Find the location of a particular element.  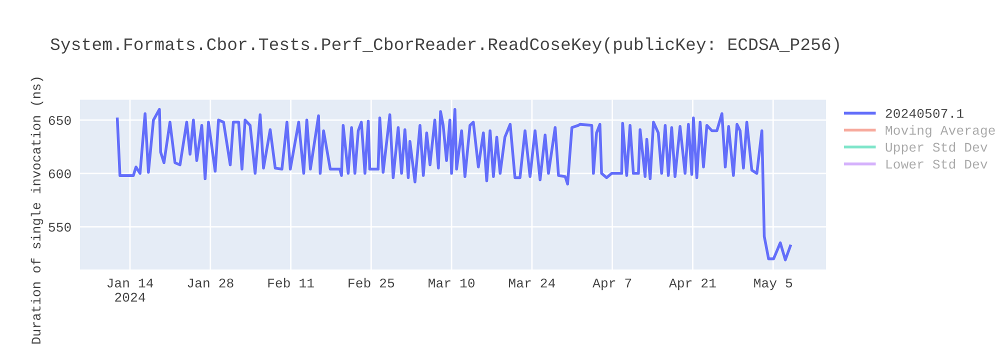

legend-label: Moving Average is located at coordinates (940, 131).